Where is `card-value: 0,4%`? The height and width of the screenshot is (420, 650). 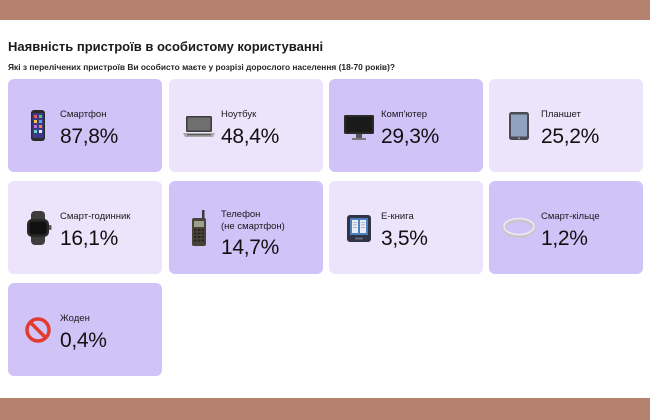
card-value: 0,4% is located at coordinates (83, 340).